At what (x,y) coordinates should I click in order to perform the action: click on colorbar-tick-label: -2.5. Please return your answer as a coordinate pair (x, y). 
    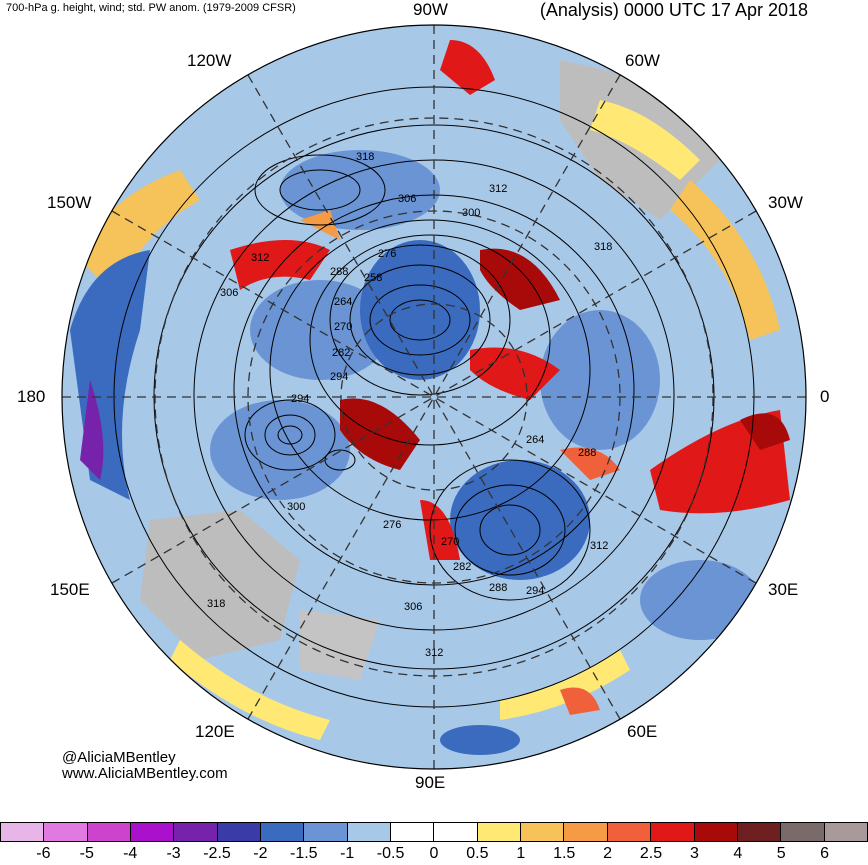
    Looking at the image, I should click on (217, 853).